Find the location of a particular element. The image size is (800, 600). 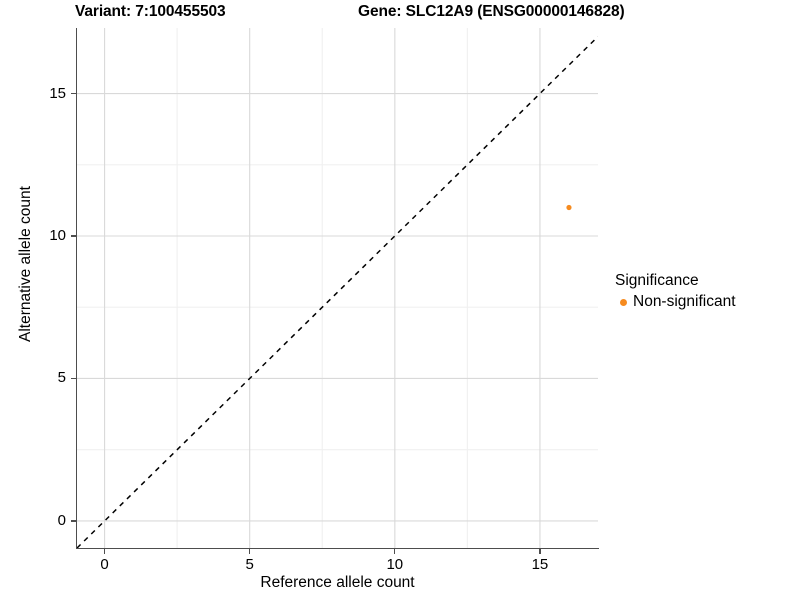

y-axis-line is located at coordinates (77, 288).